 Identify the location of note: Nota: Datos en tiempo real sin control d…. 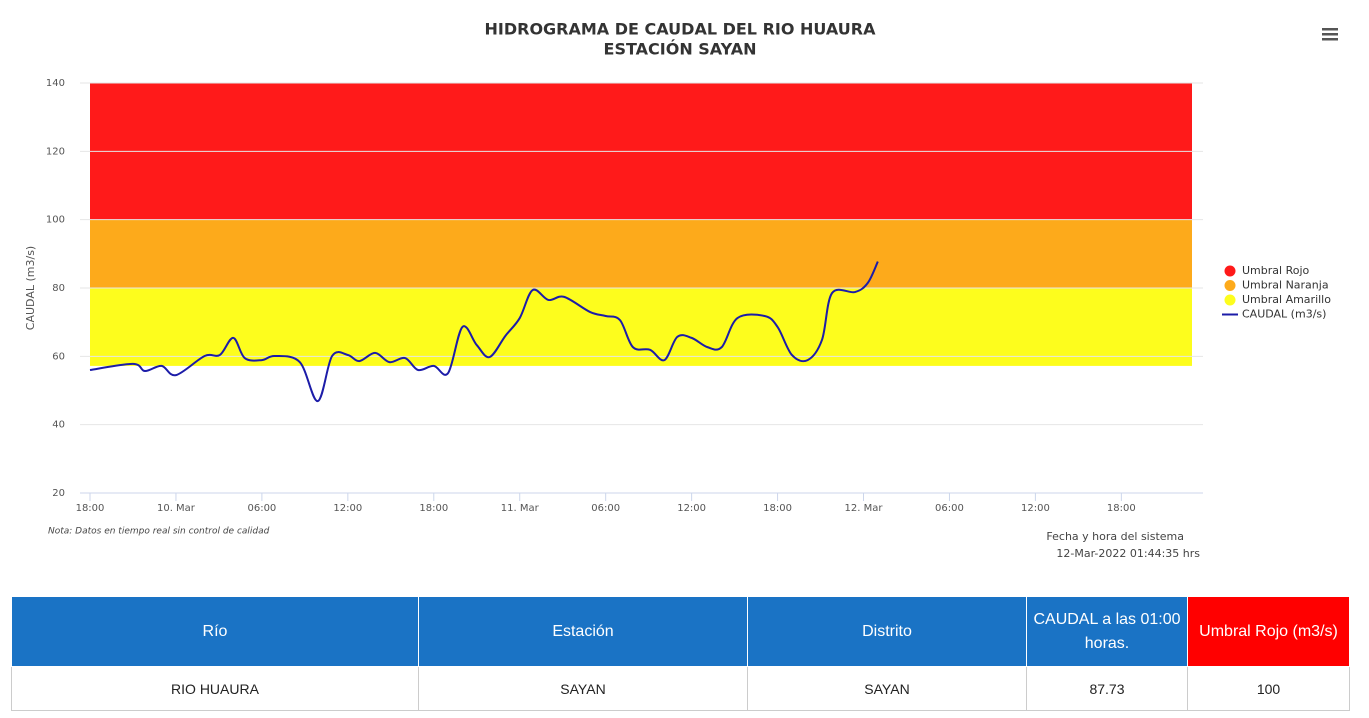
(159, 532).